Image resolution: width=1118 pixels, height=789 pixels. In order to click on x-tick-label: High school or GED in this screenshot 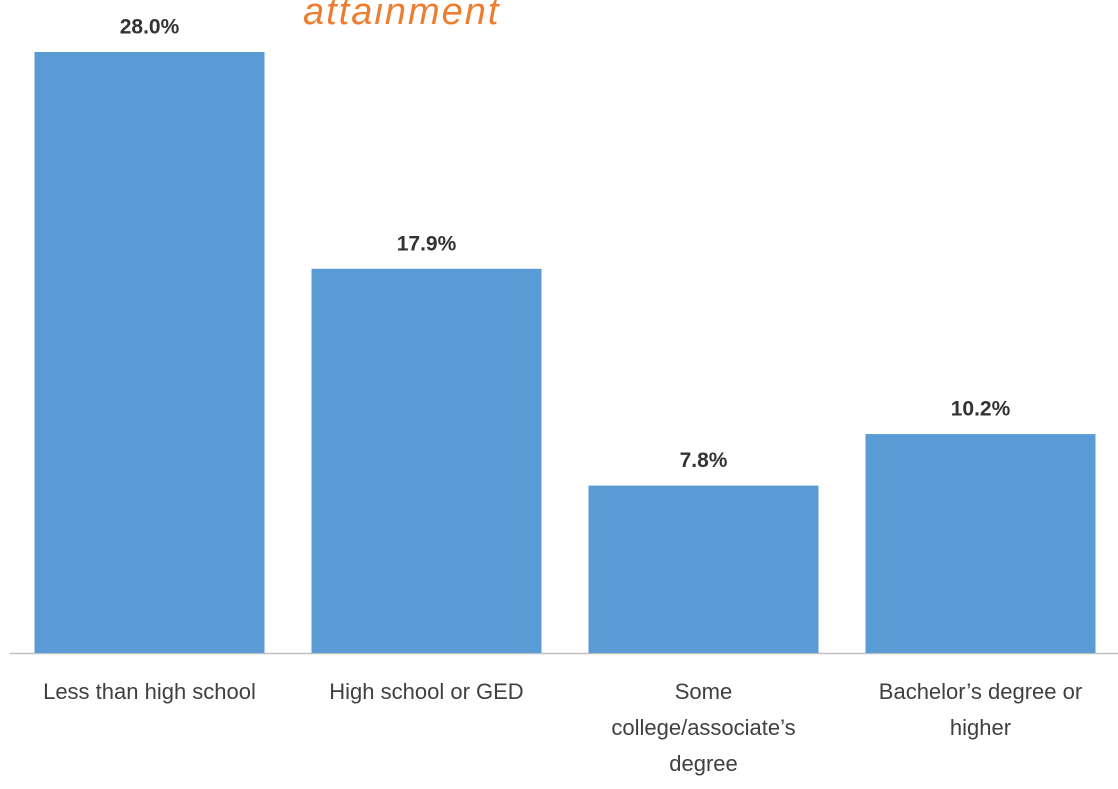, I will do `click(426, 691)`.